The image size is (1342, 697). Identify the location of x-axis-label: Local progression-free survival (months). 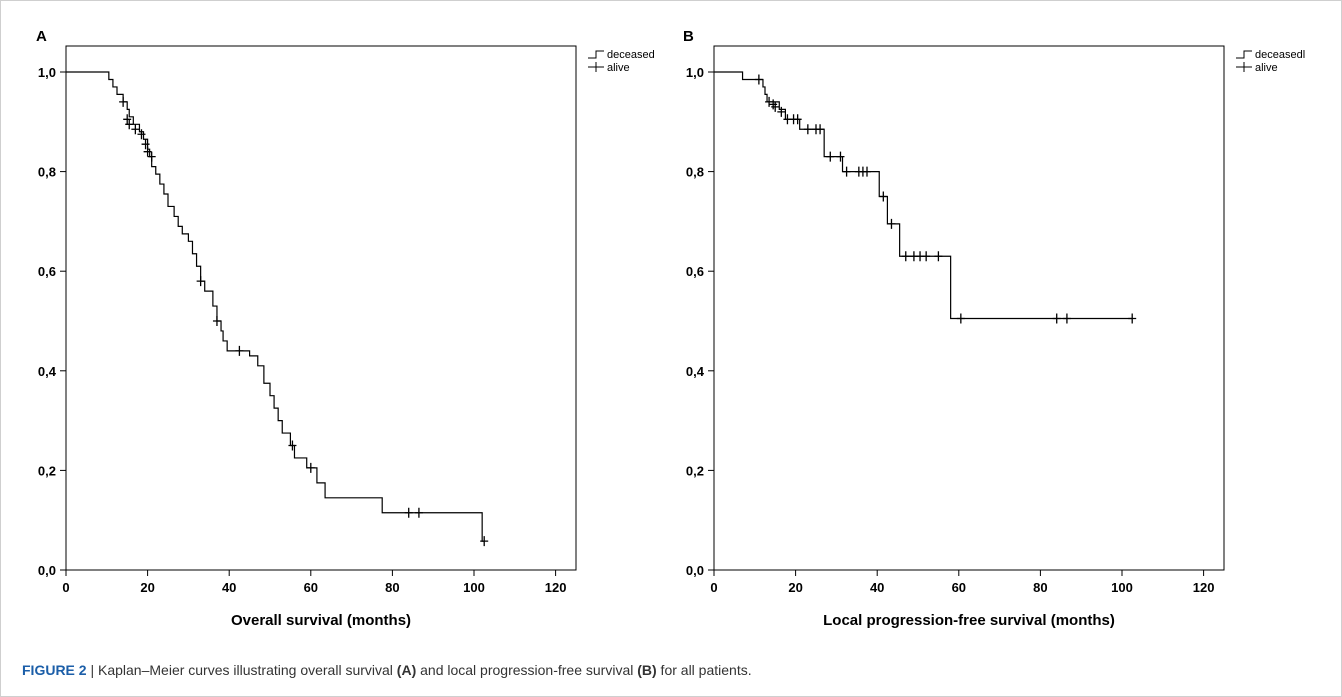
(969, 620).